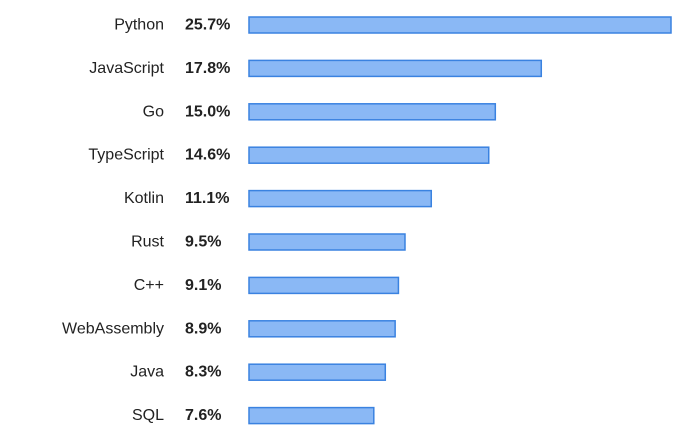  What do you see at coordinates (207, 25) in the screenshot?
I see `value-label: 25.7%` at bounding box center [207, 25].